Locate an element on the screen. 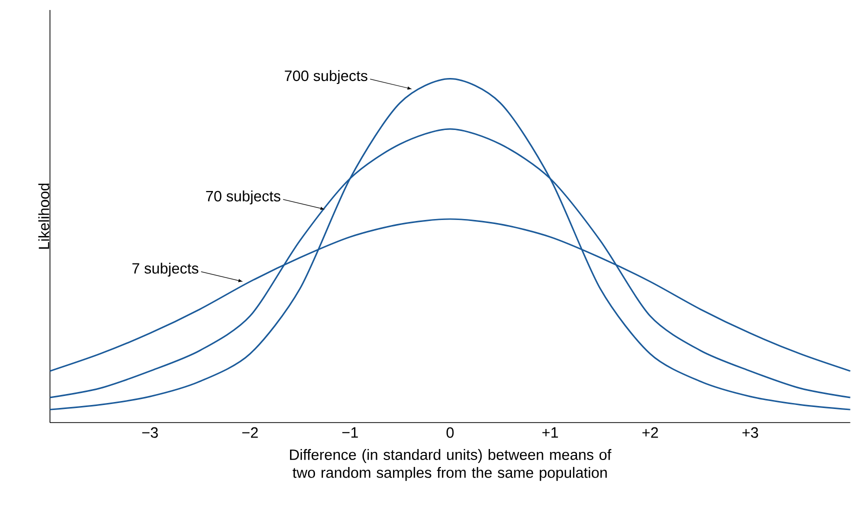  annotation: 70 subjects is located at coordinates (243, 197).